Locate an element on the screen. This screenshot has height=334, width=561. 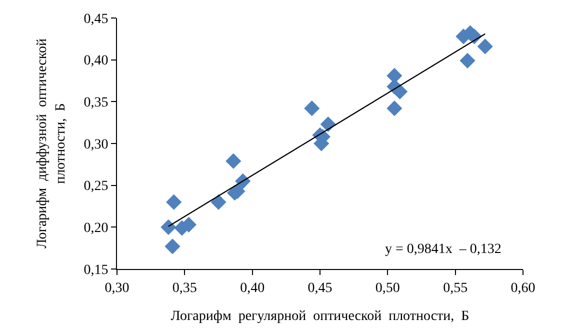
x-tick-label: 0,55 is located at coordinates (455, 288).